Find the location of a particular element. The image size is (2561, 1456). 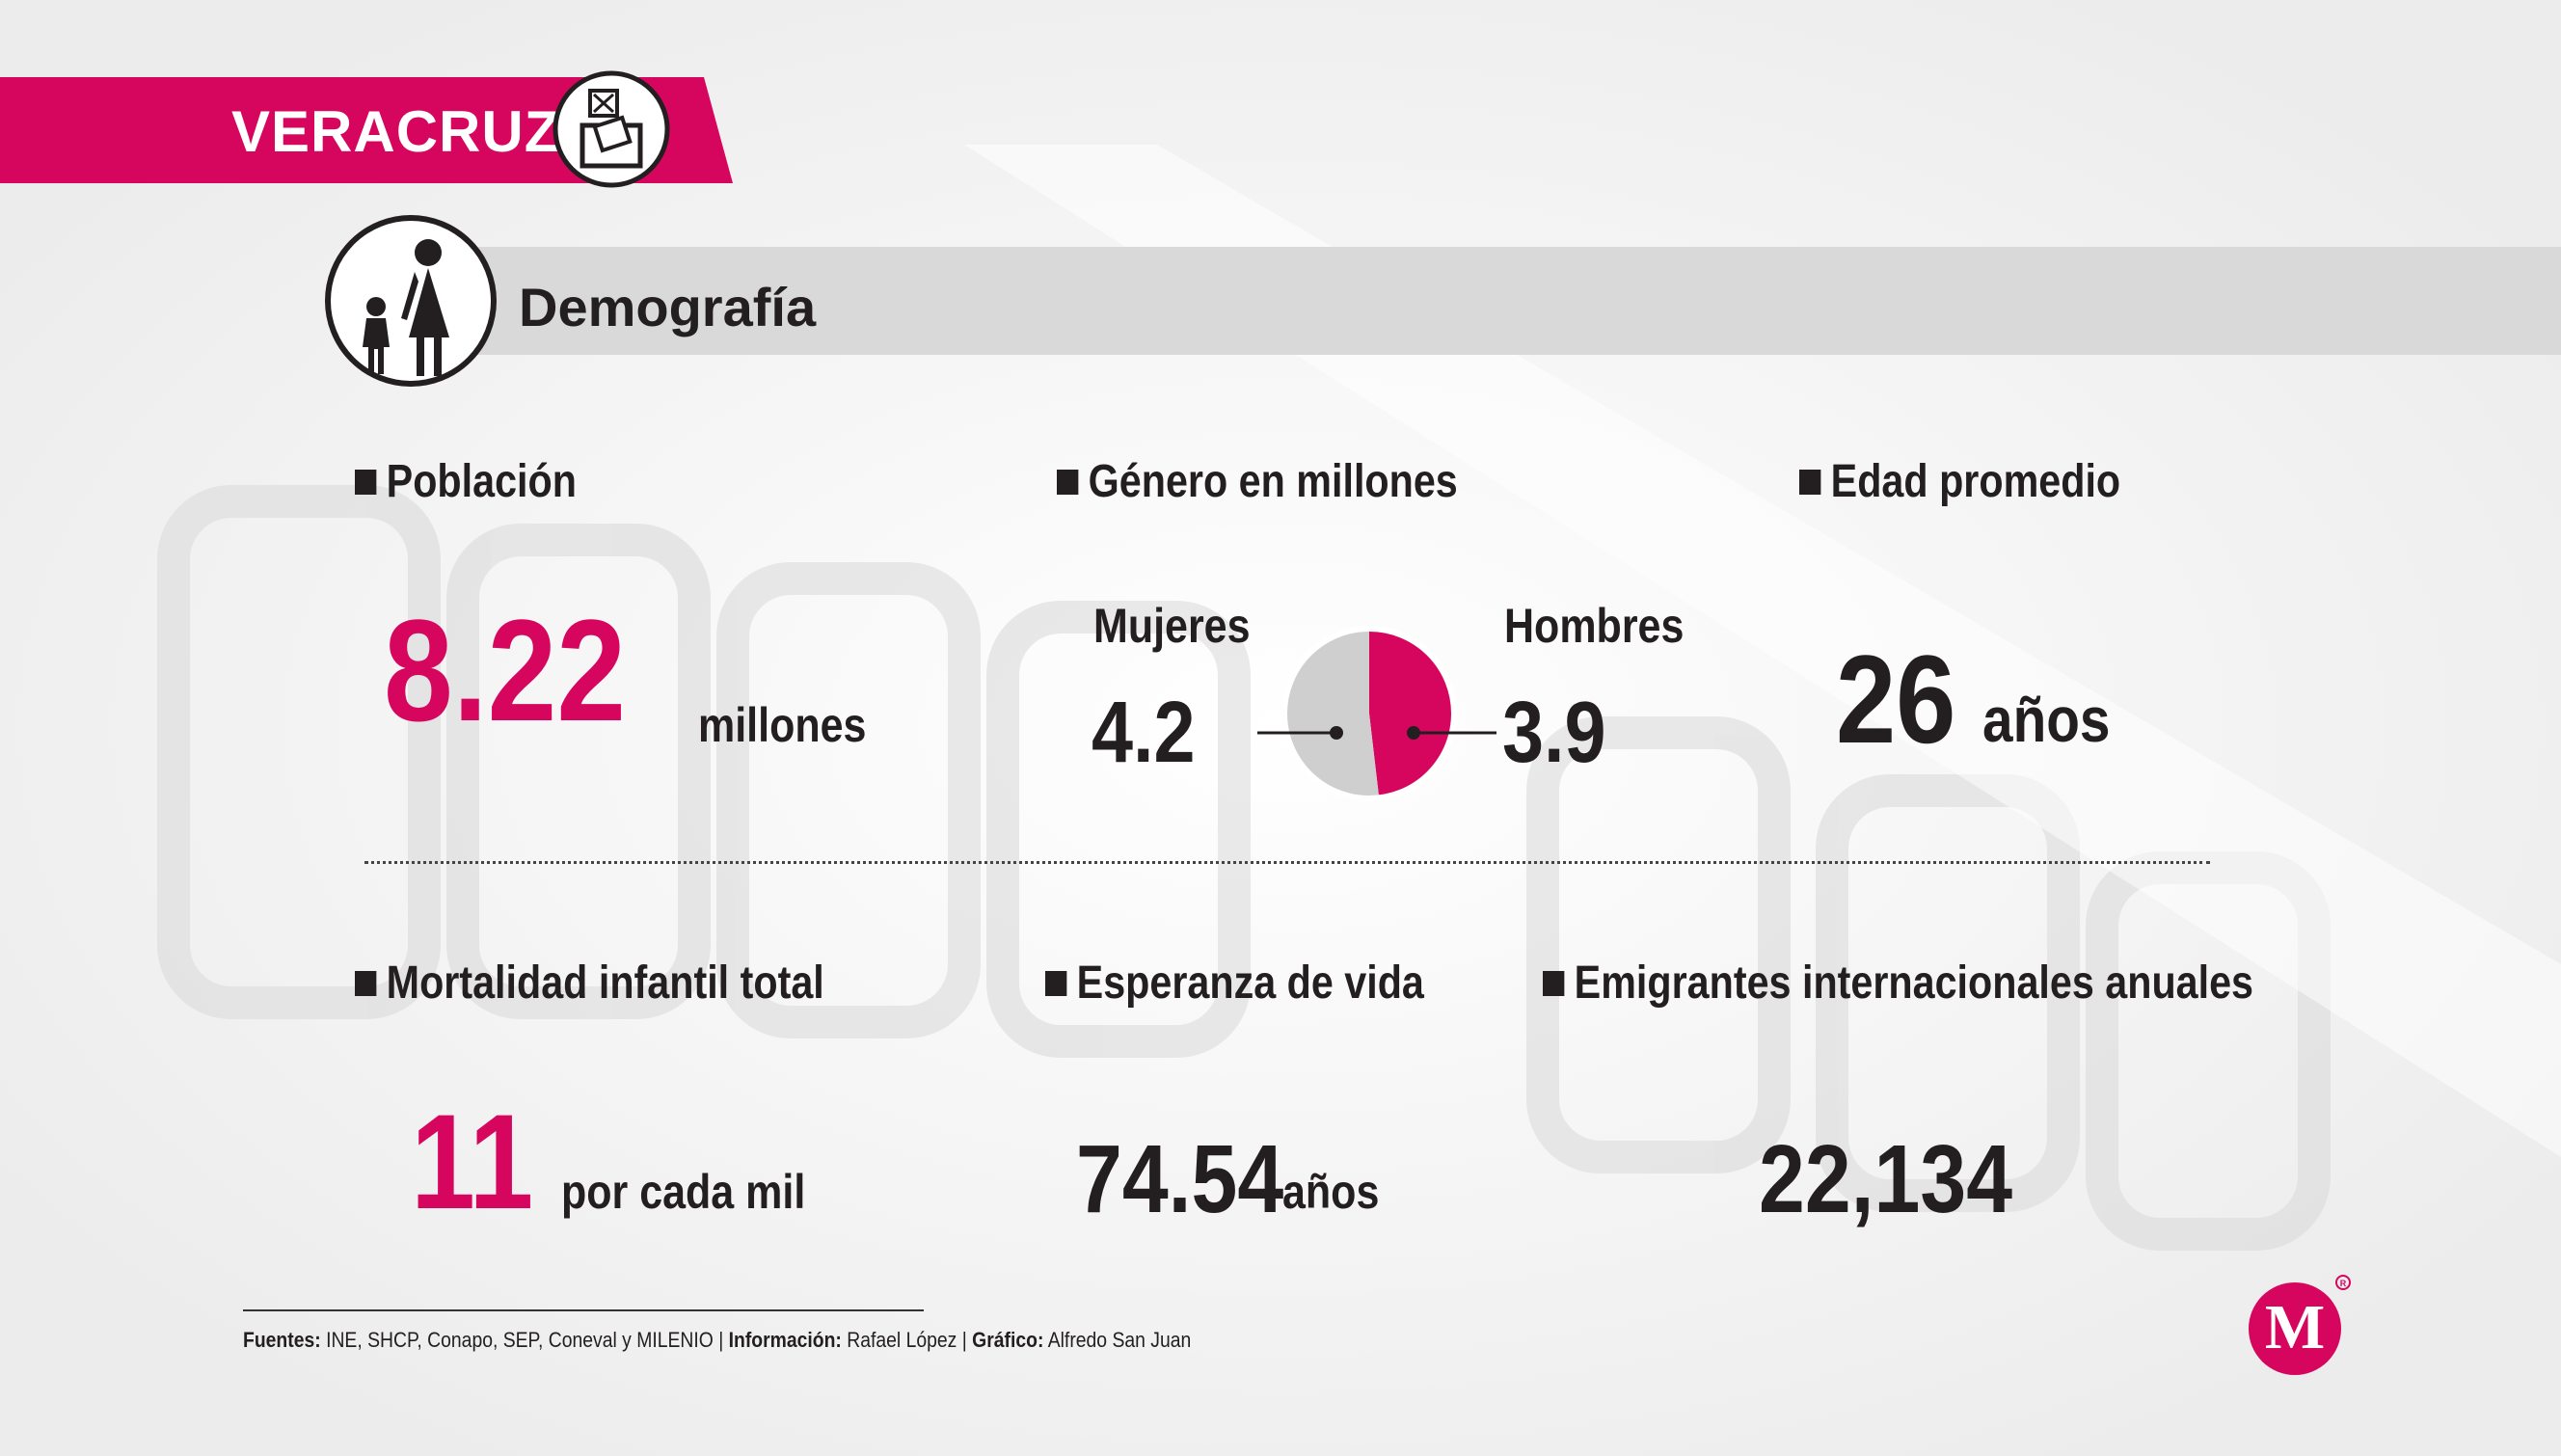

mortalidad-value: 11 is located at coordinates (473, 1161).